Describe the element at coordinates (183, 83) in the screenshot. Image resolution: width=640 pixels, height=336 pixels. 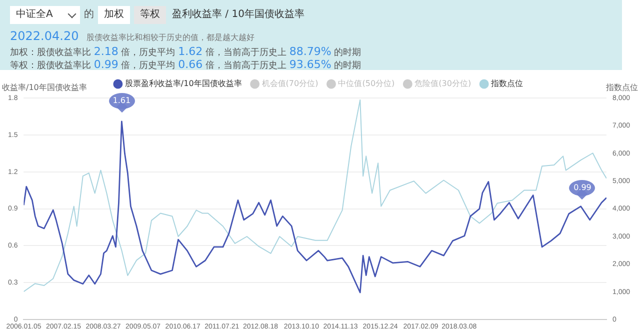
I see `legend-label: 股票盈利收益率/10年国债收益率` at that location.